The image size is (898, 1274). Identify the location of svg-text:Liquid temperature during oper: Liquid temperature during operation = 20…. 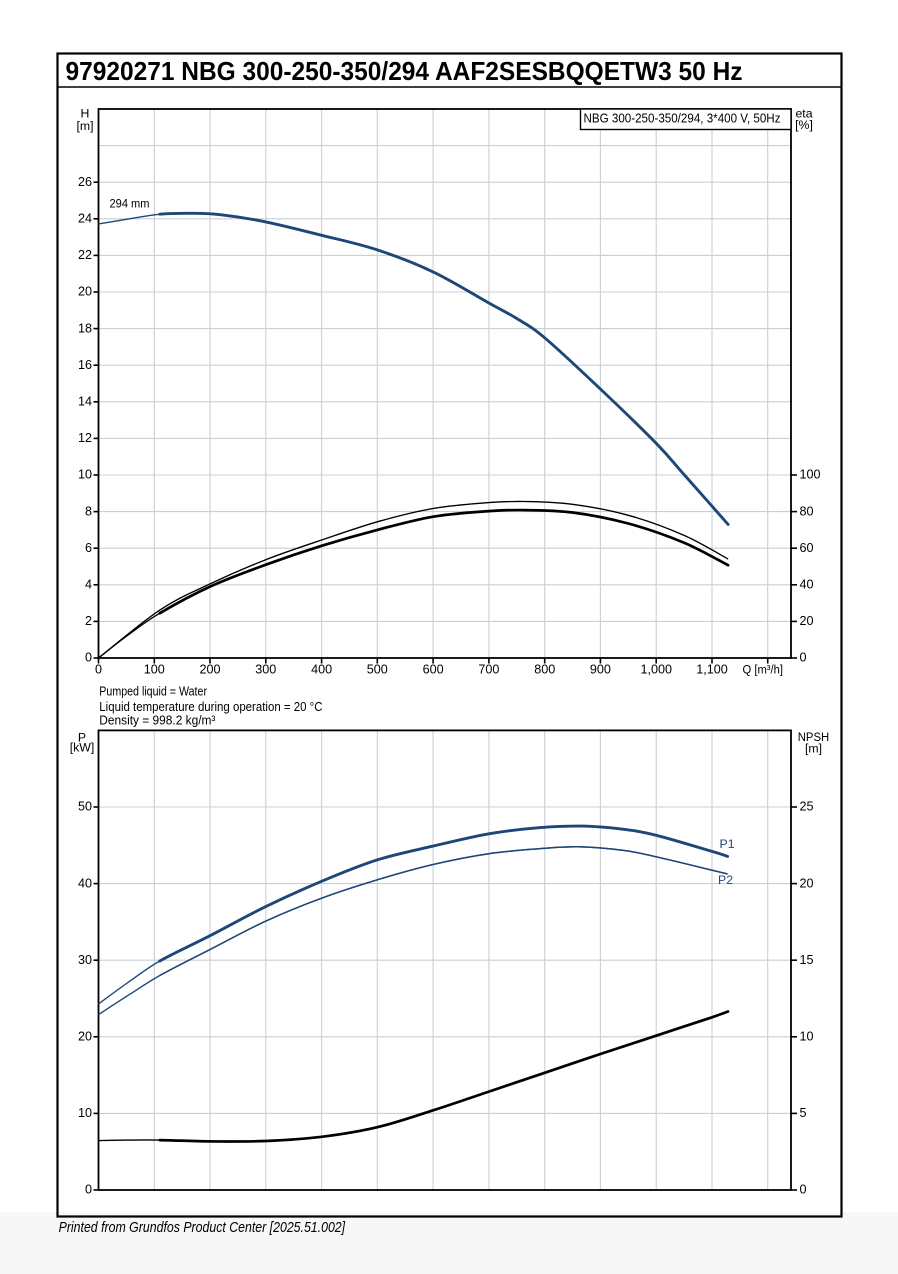
(210, 706).